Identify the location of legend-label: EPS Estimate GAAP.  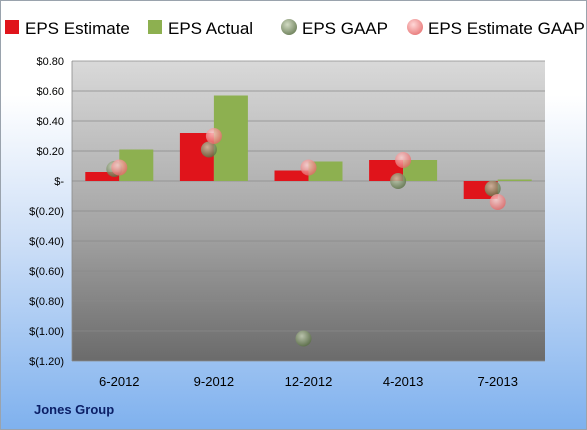
(506, 28).